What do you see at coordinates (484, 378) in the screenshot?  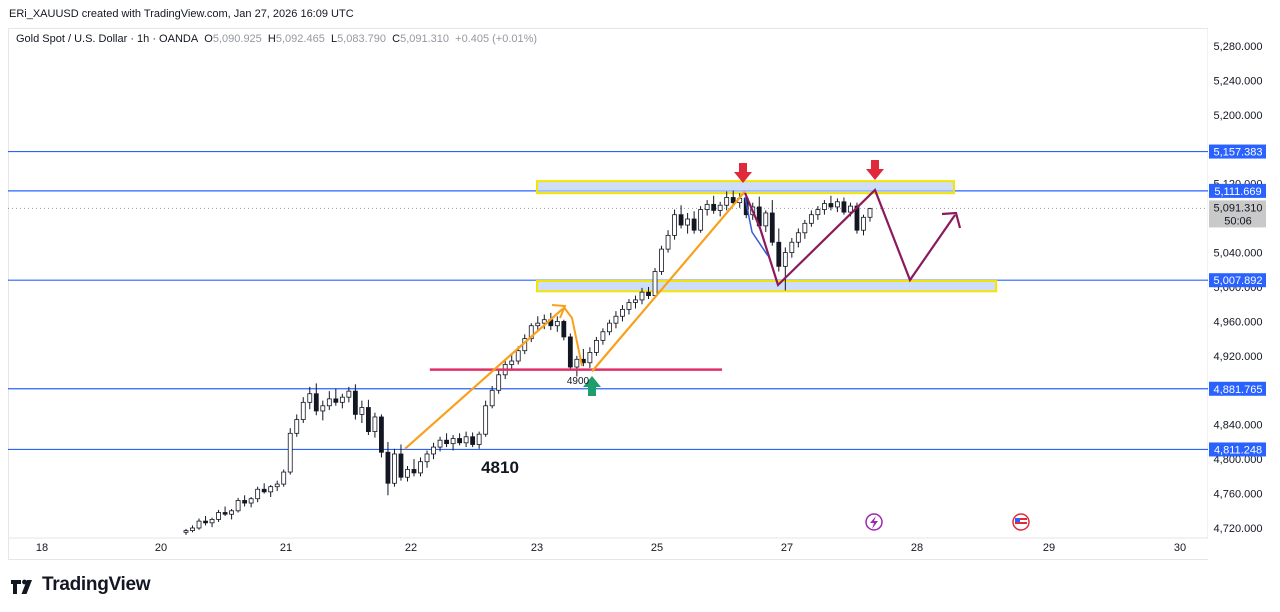 I see `orange-rally-1-path` at bounding box center [484, 378].